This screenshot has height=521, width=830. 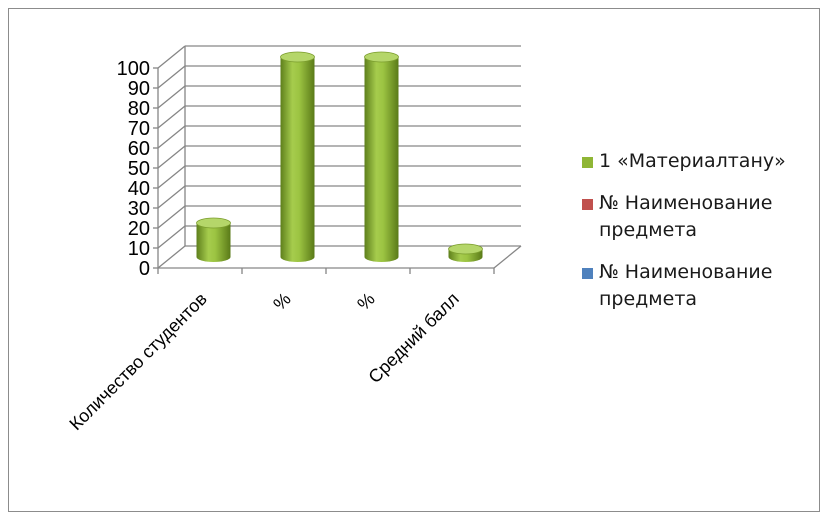 I want to click on legend-item-series-1: 1 «Материалтану», so click(x=697, y=161).